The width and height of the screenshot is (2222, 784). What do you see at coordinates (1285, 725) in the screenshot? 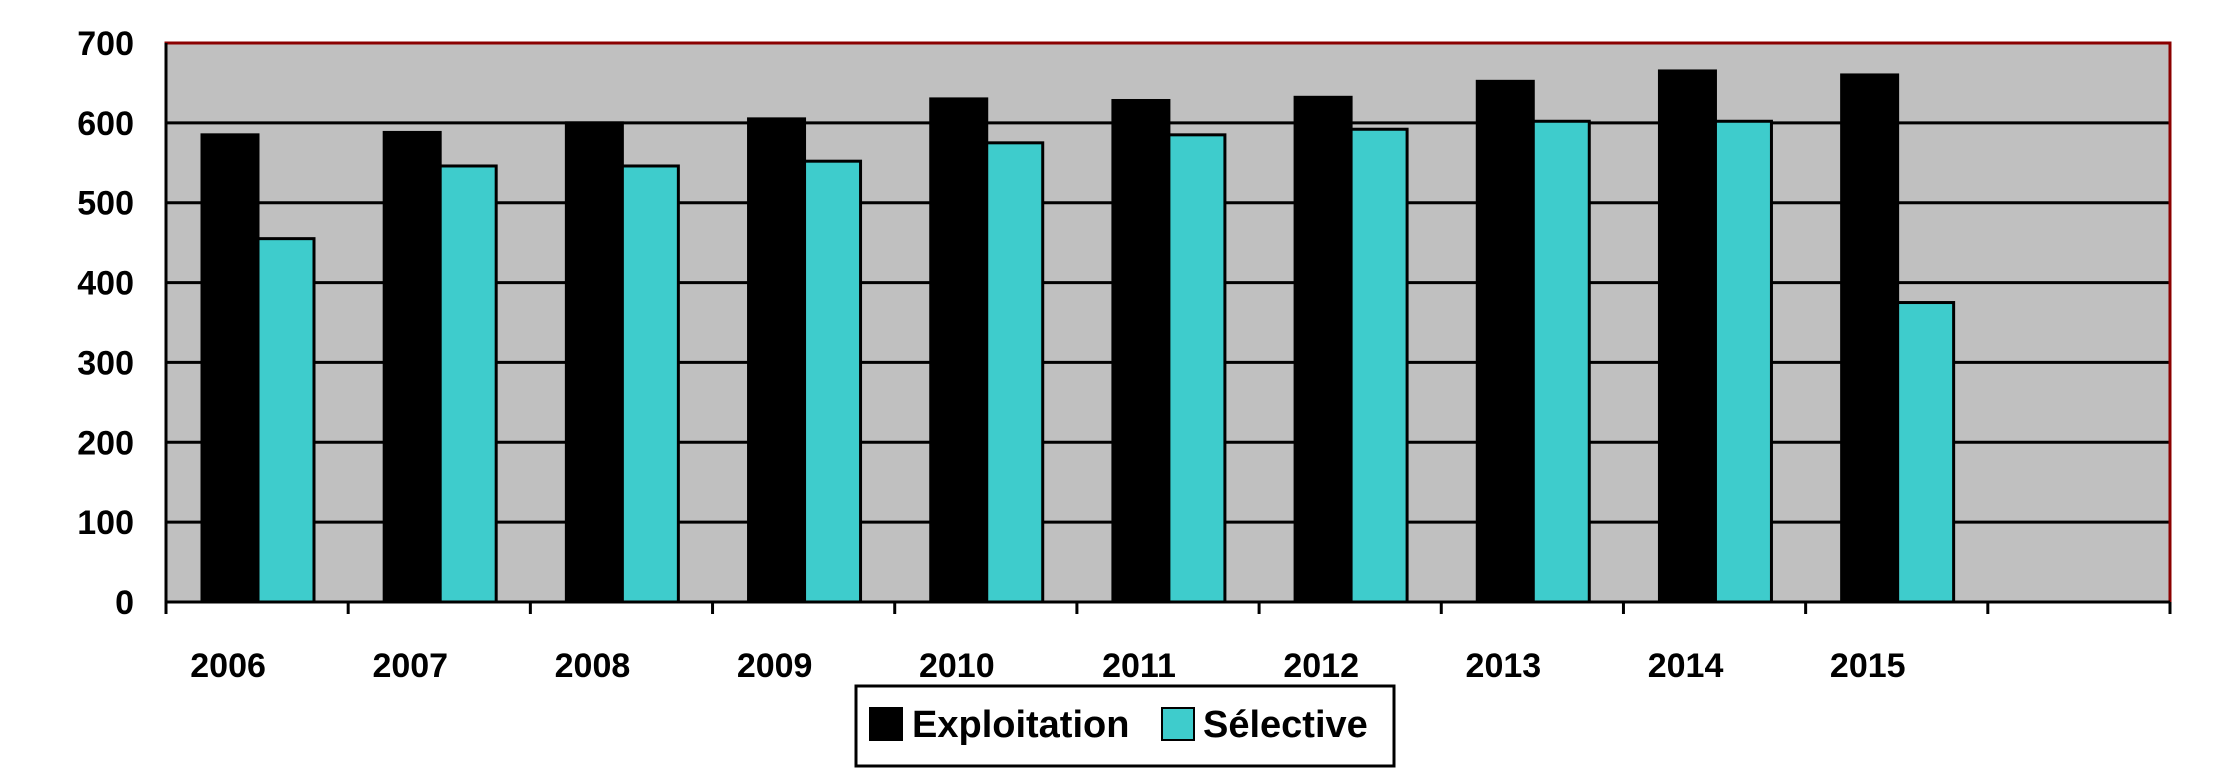
I see `legend-label-selective: Sélective` at bounding box center [1285, 725].